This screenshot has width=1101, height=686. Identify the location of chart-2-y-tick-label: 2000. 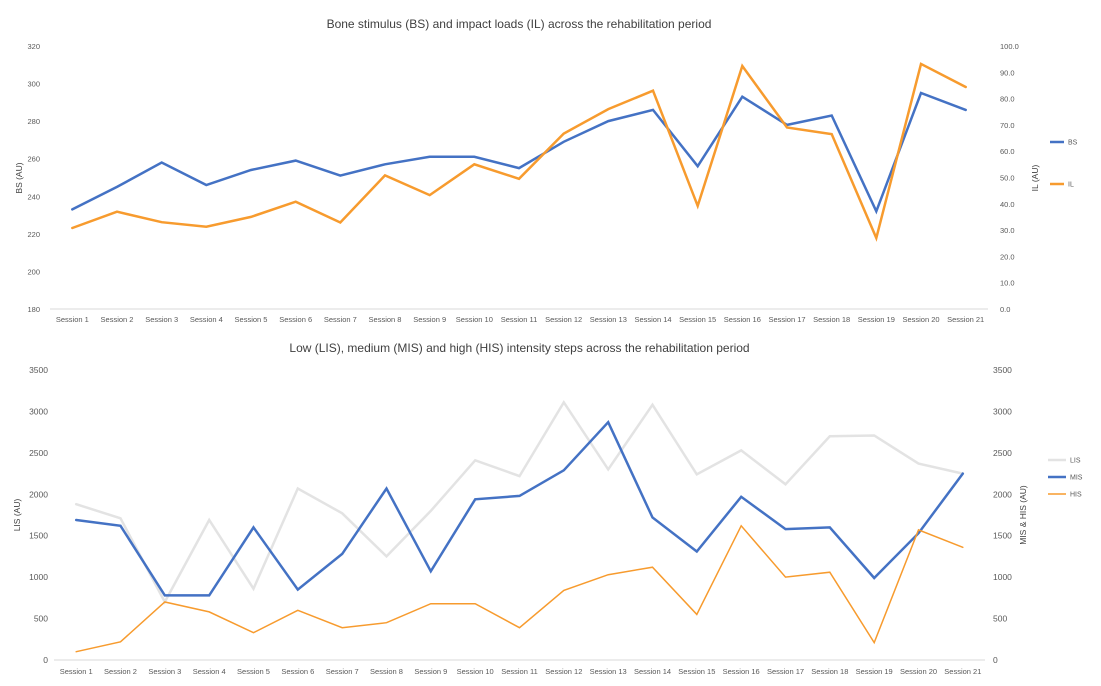
(38, 494).